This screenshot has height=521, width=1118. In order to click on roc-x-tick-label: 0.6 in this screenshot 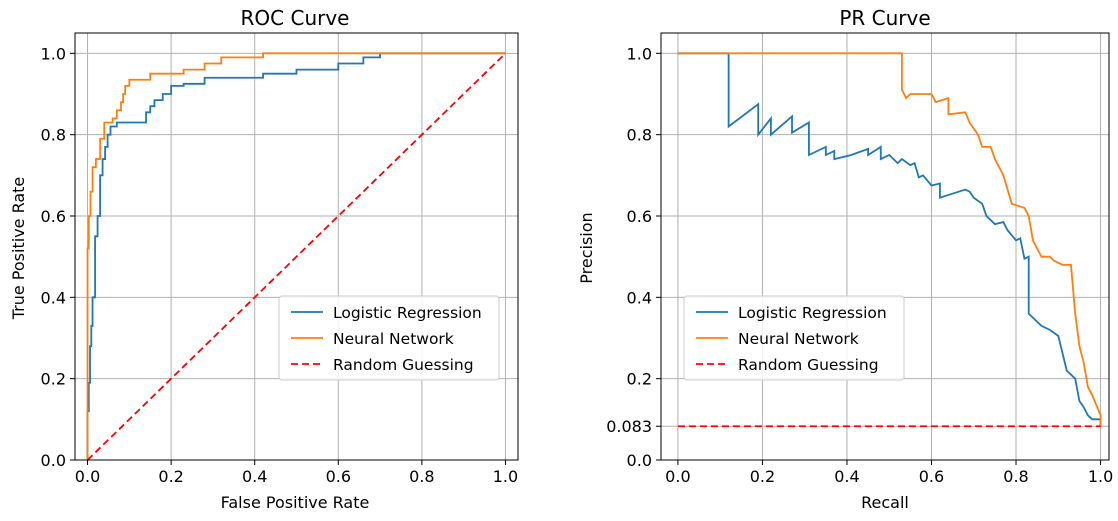, I will do `click(338, 476)`.